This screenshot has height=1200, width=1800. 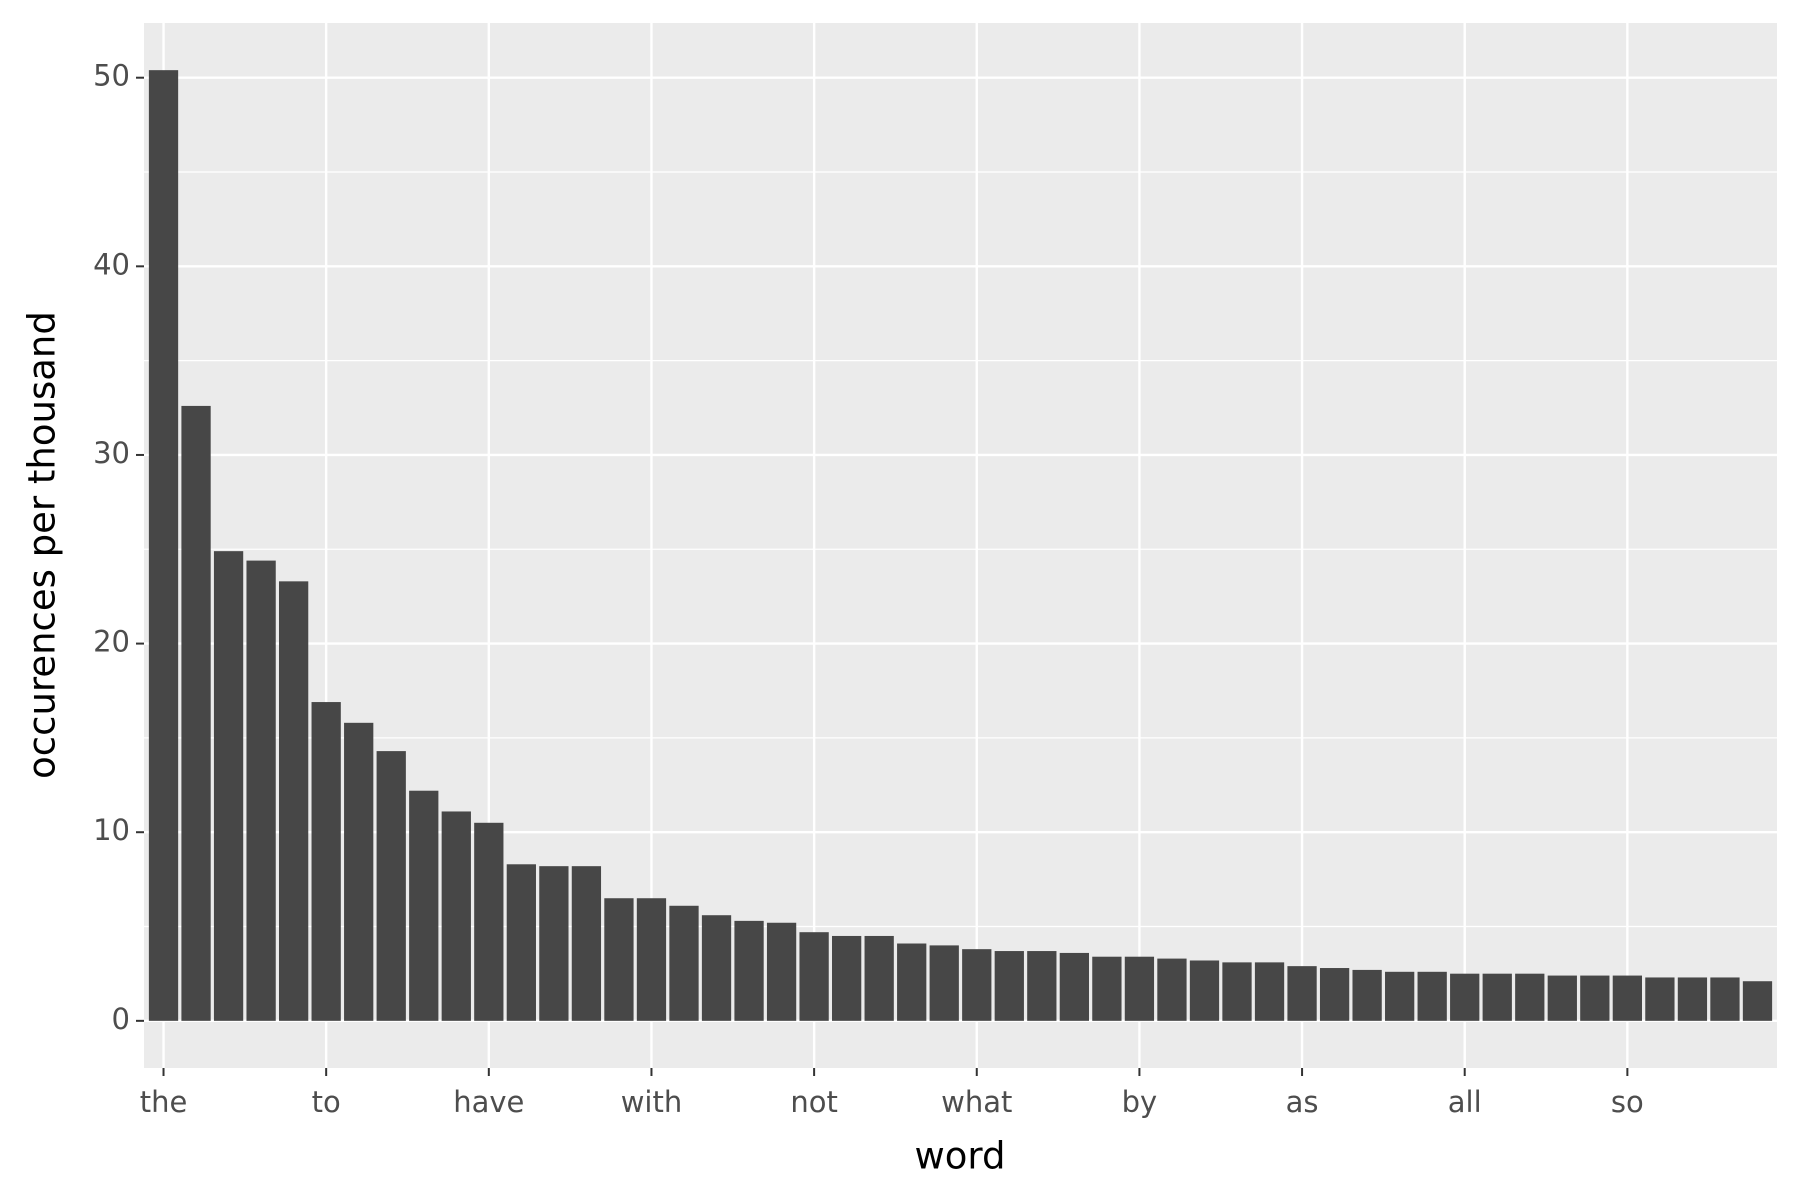 What do you see at coordinates (111, 453) in the screenshot?
I see `y-tick-label: 30` at bounding box center [111, 453].